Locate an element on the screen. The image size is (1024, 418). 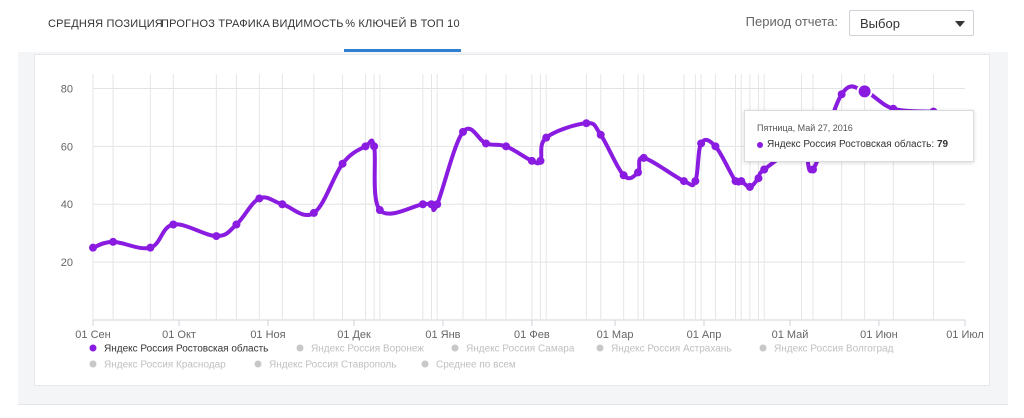
period-select: Выбор is located at coordinates (911, 23).